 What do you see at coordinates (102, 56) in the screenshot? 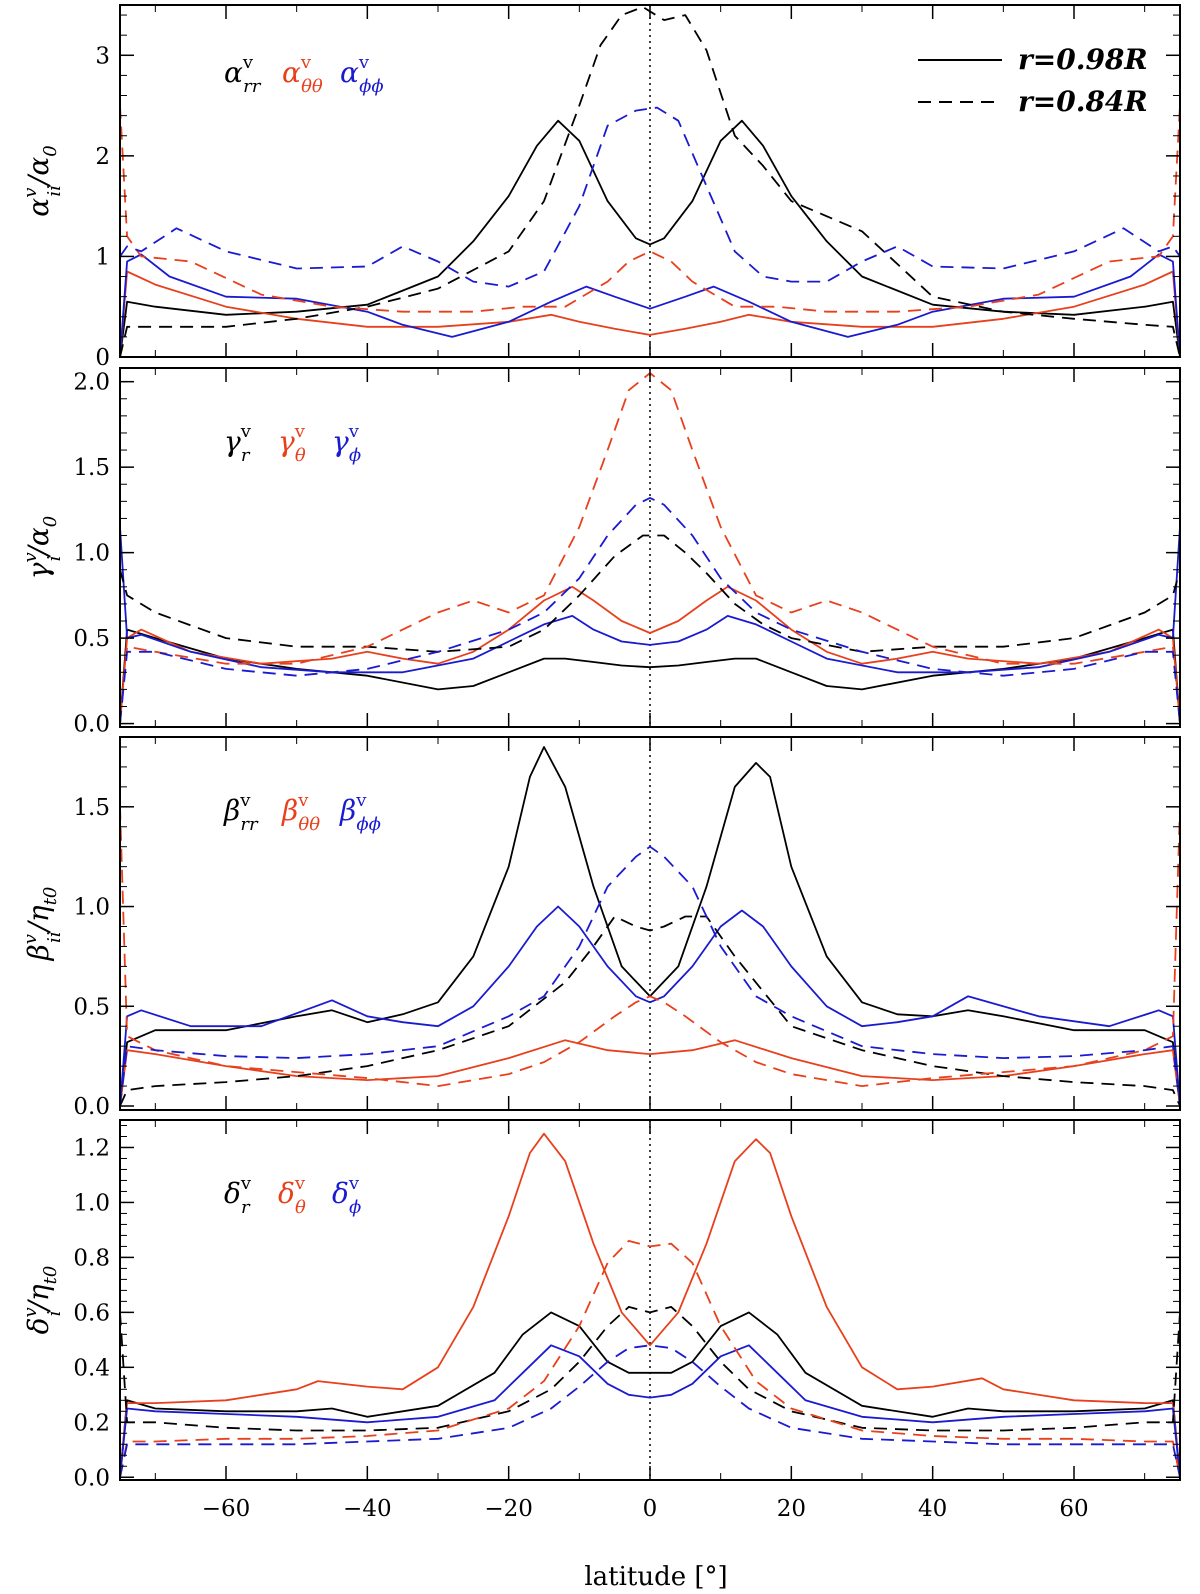
I see `y-tick-label: 3` at bounding box center [102, 56].